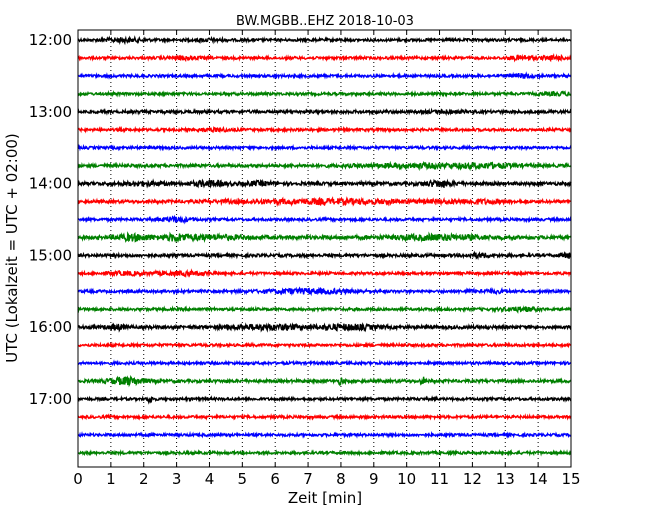 This screenshot has width=650, height=520. What do you see at coordinates (210, 479) in the screenshot?
I see `x-tick-label: 4` at bounding box center [210, 479].